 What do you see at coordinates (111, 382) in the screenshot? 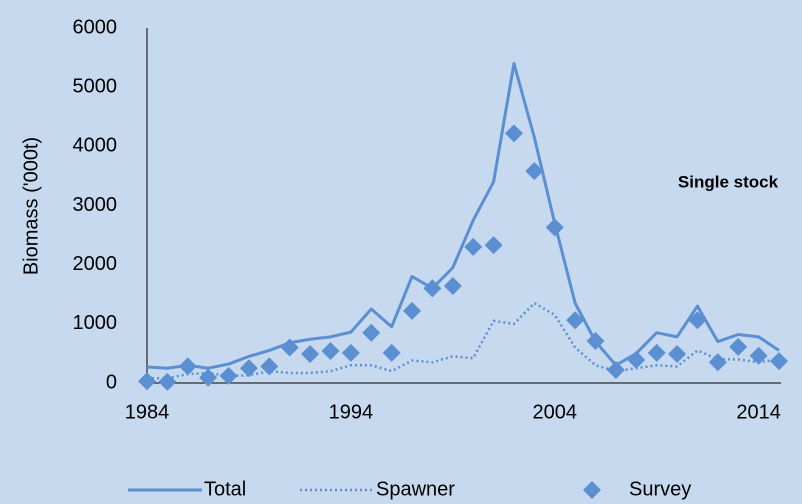
I see `y-tick-label: 0` at bounding box center [111, 382].